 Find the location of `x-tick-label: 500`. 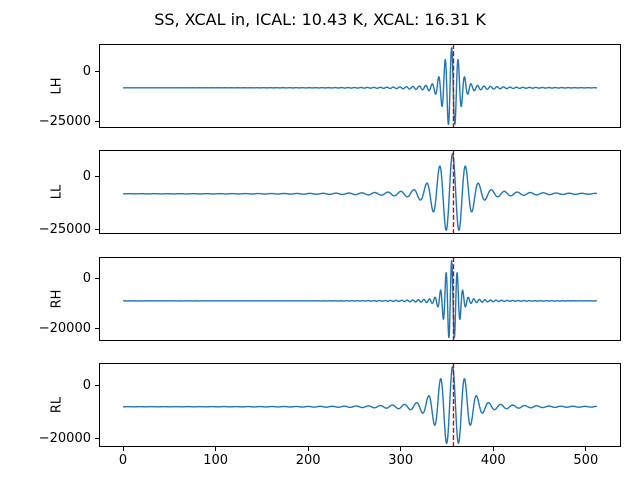

x-tick-label: 500 is located at coordinates (586, 460).